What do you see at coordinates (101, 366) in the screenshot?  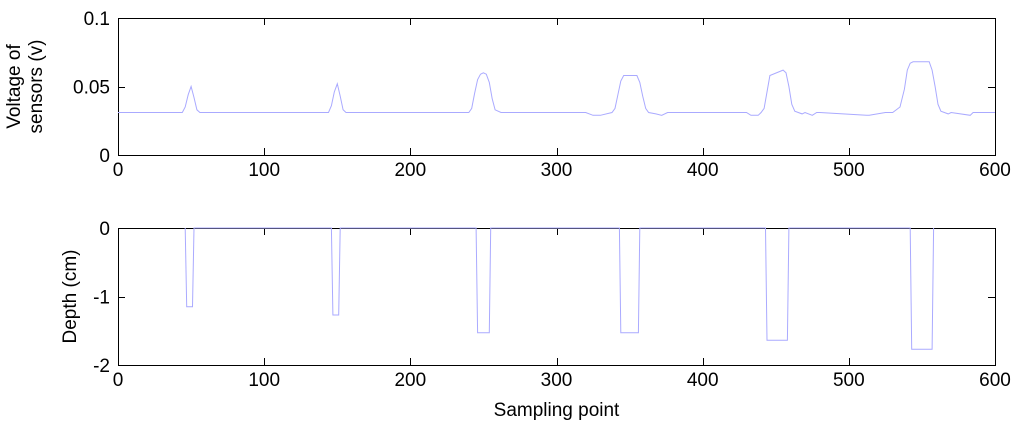 I see `y-tick-label: -2` at bounding box center [101, 366].